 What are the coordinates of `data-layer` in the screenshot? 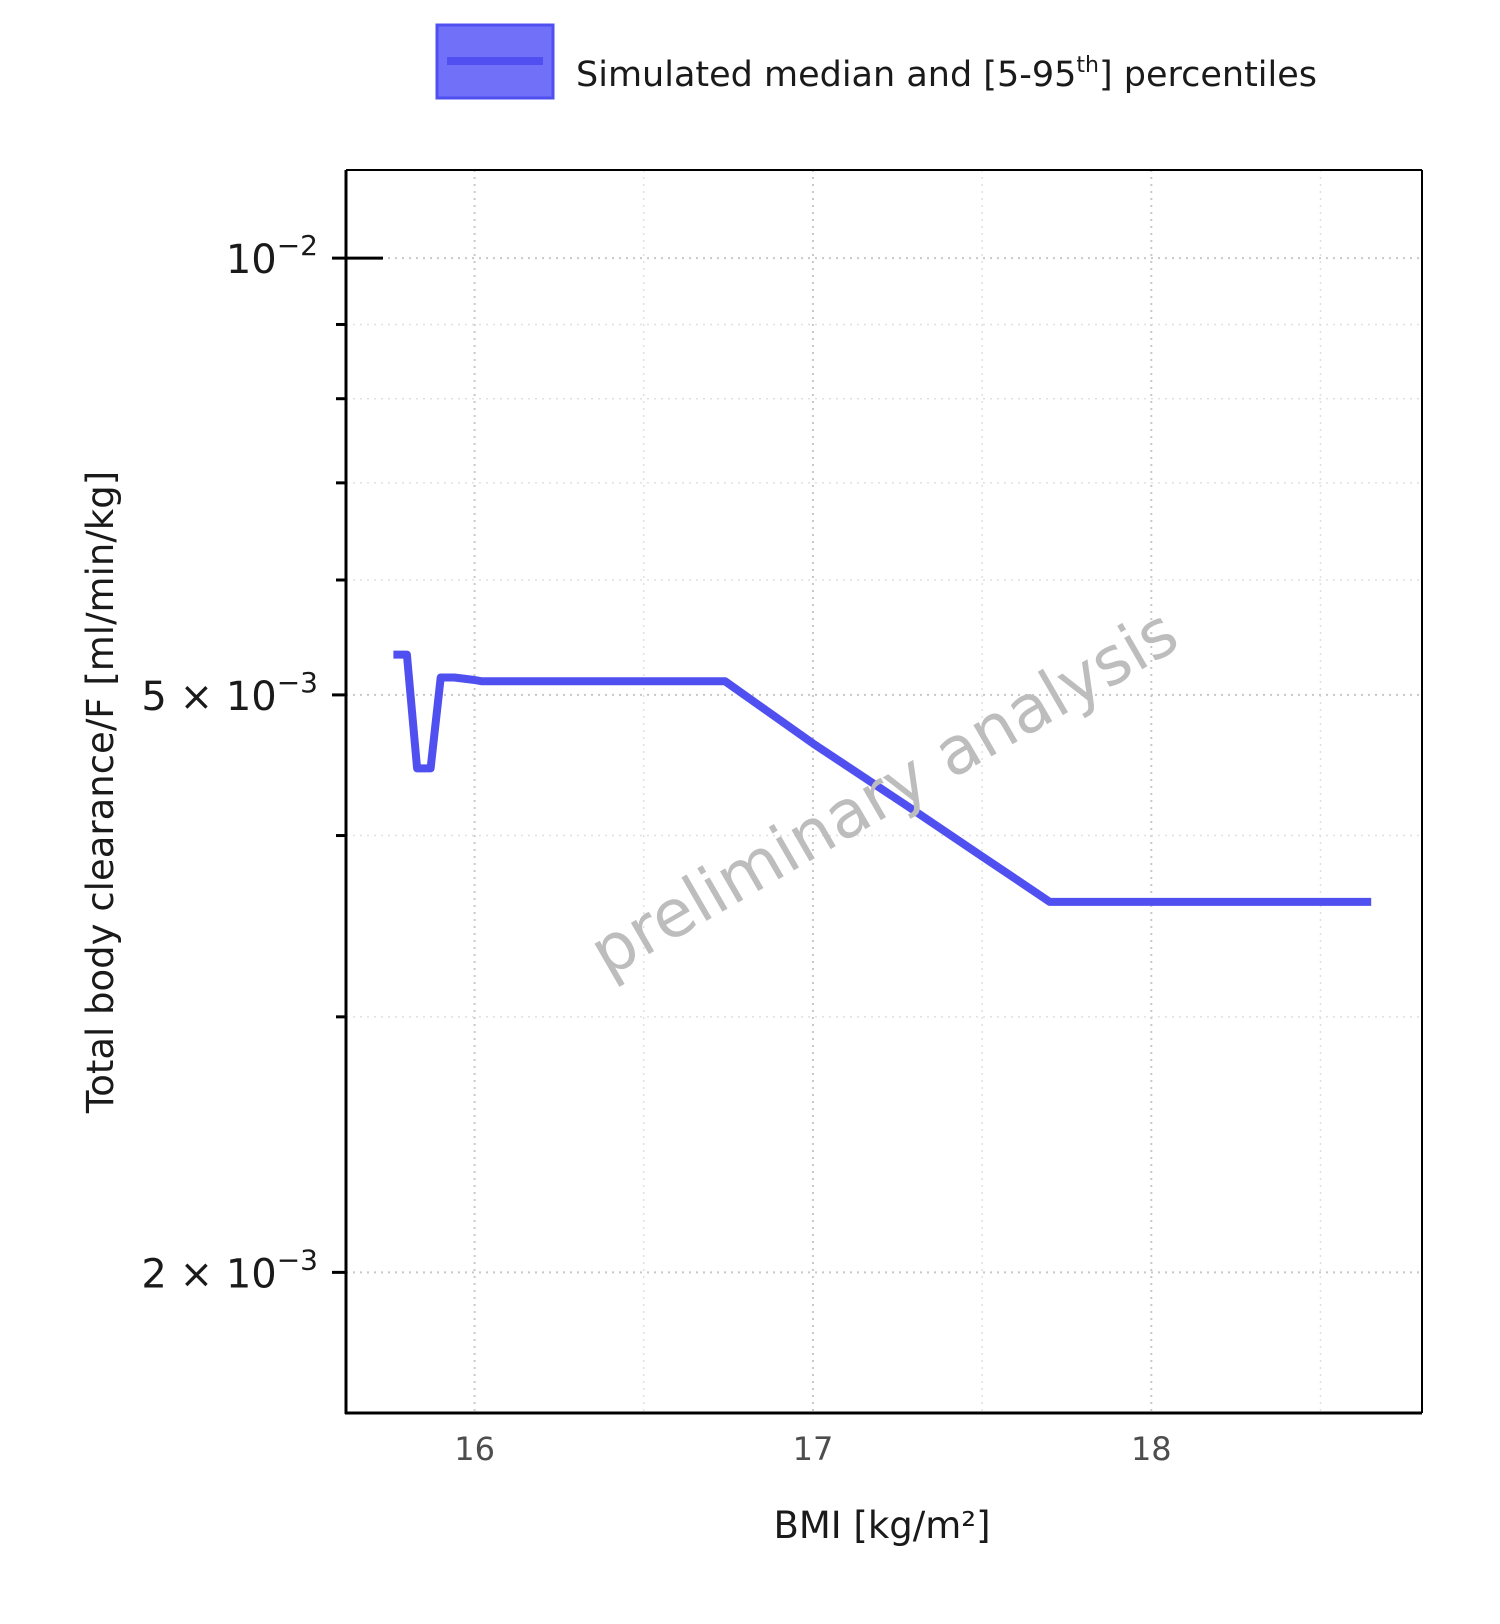 It's located at (882, 778).